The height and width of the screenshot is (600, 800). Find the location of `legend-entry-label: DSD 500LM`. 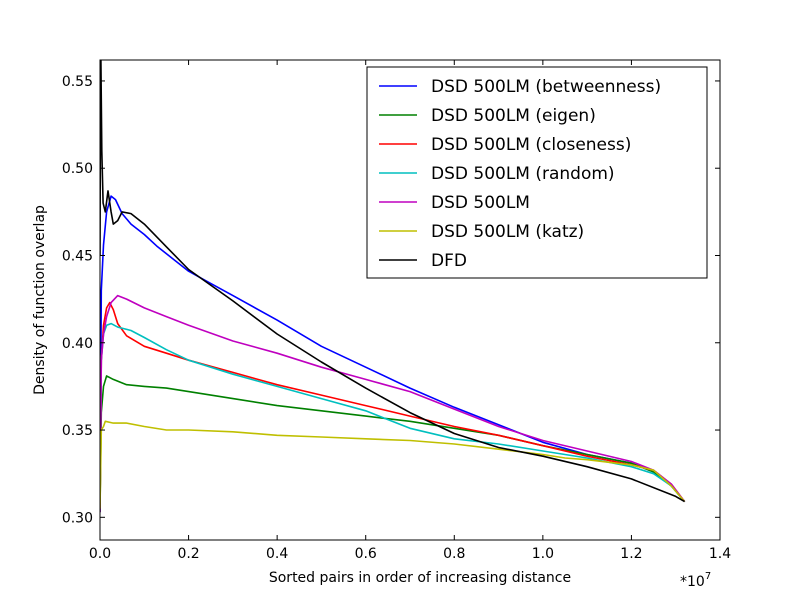

legend-entry-label: DSD 500LM is located at coordinates (480, 203).